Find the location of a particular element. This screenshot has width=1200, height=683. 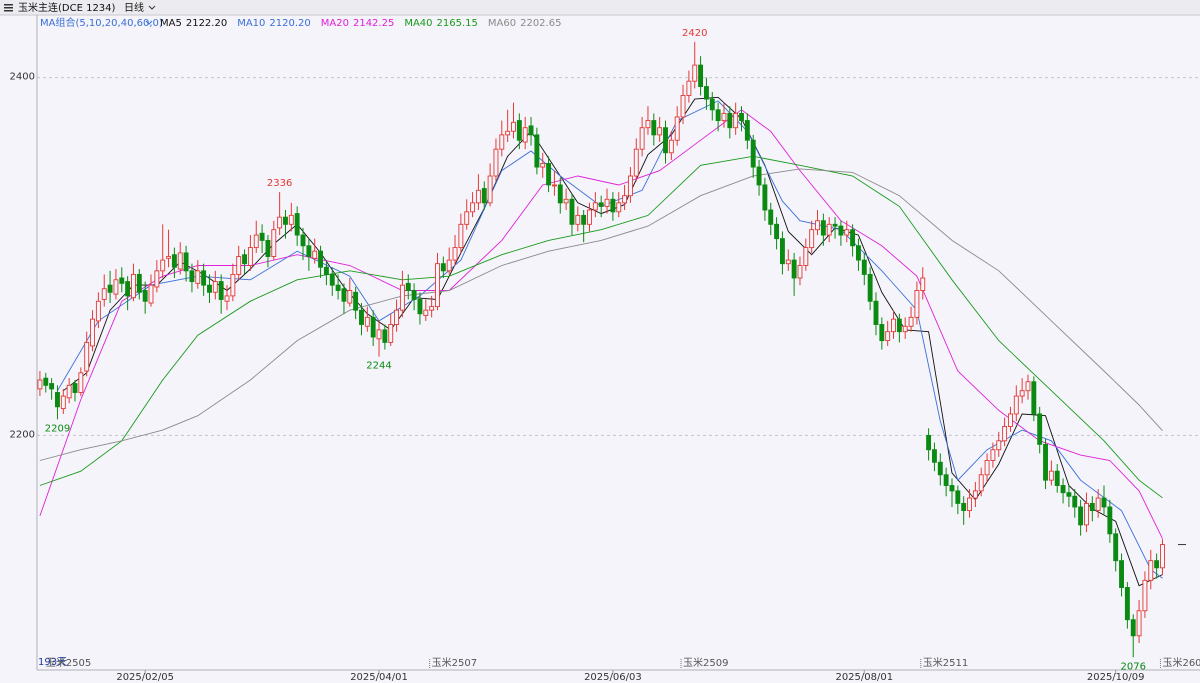

legend-name: MA10 is located at coordinates (251, 23).